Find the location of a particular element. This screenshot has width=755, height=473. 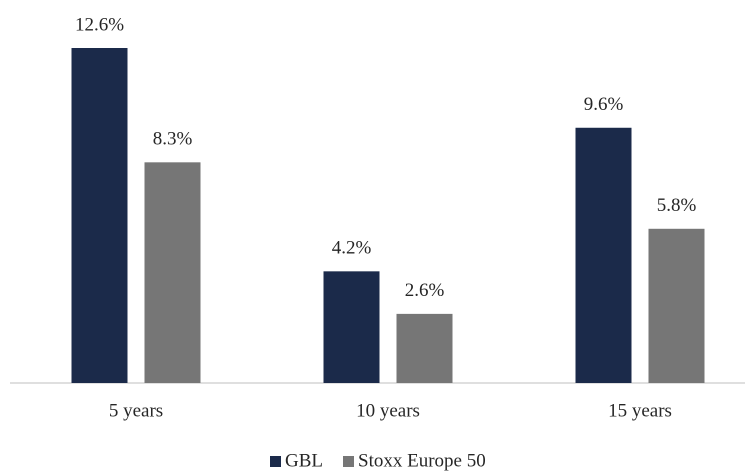

x-tick-label: 10 years is located at coordinates (388, 410).